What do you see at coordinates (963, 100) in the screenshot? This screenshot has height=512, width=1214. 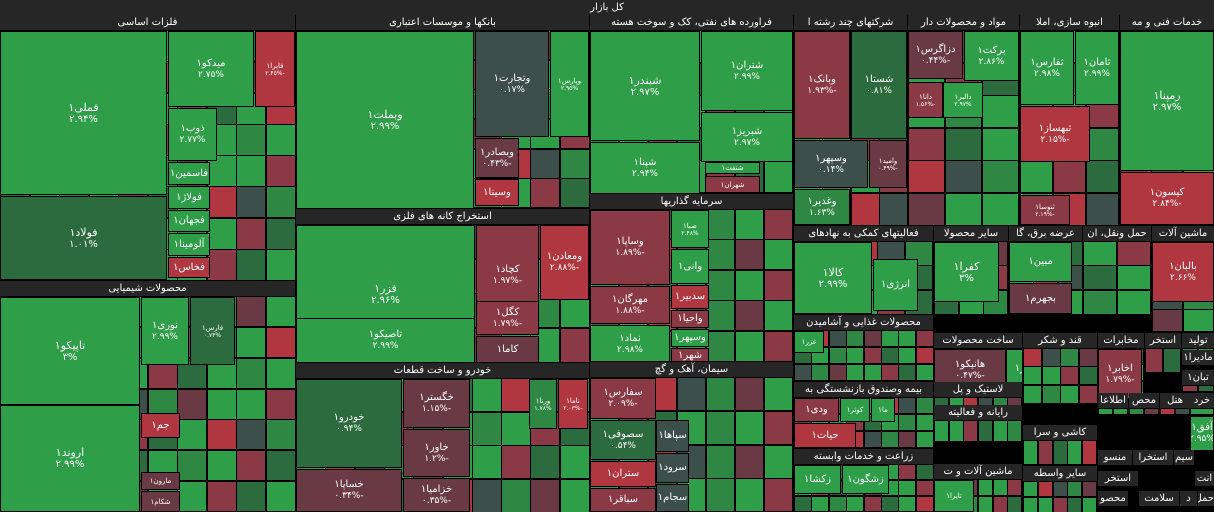 I see `stock-tile: دالبر۱ ۲.۹۷%` at bounding box center [963, 100].